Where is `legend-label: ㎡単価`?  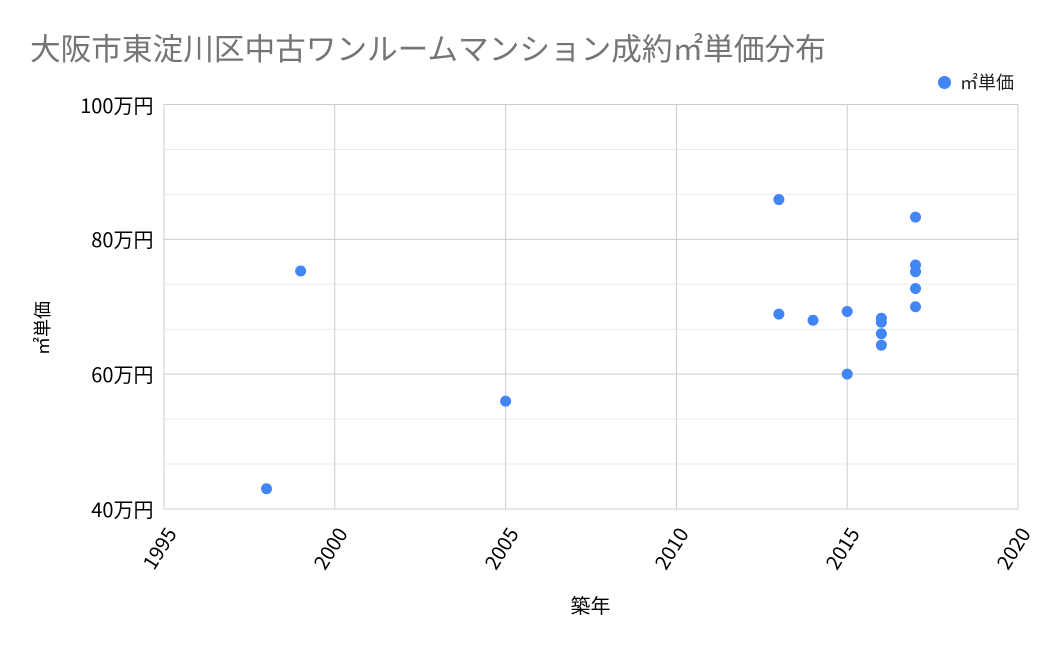
legend-label: ㎡単価 is located at coordinates (987, 82).